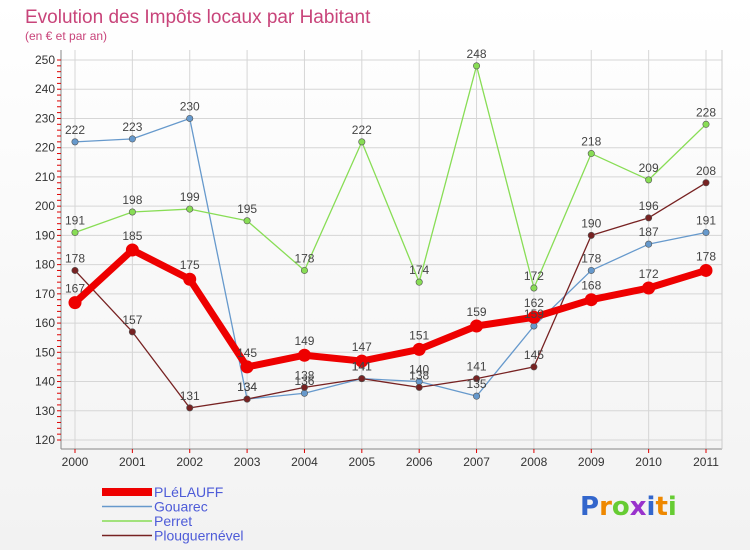  Describe the element at coordinates (132, 320) in the screenshot. I see `data-label-plouguernevel: 157` at that location.